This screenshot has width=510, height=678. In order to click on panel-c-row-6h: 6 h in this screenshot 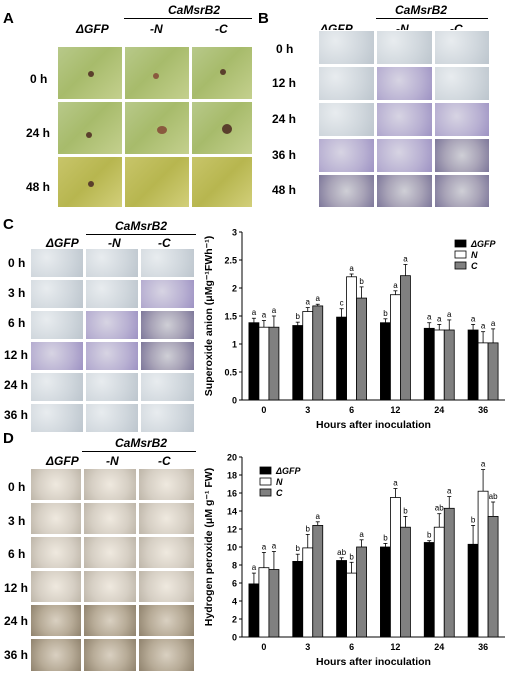, I will do `click(17, 323)`.